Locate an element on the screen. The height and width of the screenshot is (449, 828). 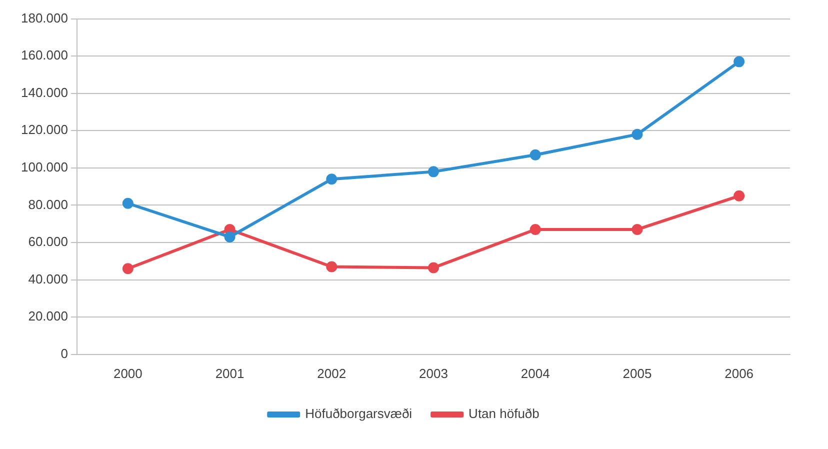
legend-label: Höfuðborgarsvæði is located at coordinates (358, 414).